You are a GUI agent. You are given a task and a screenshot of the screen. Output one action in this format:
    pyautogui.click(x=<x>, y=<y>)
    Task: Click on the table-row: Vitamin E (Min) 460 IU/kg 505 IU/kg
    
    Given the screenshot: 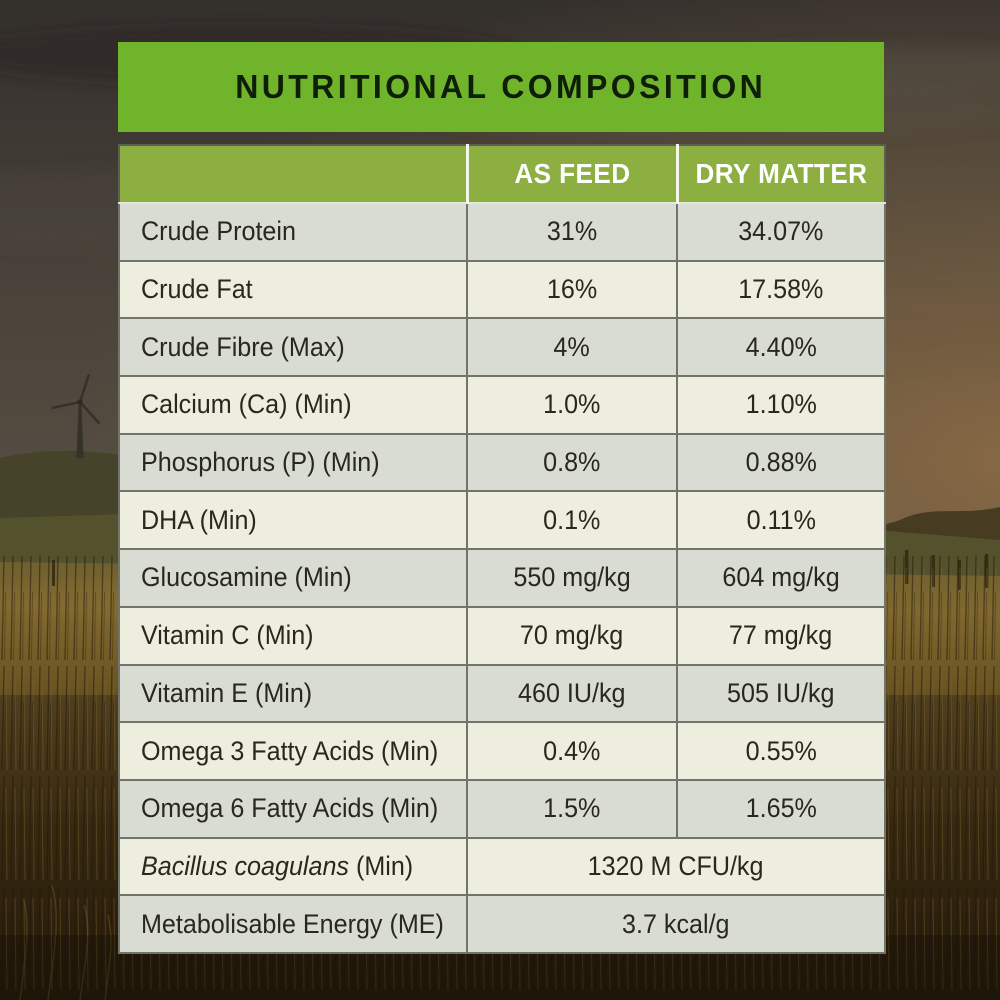 What is the action you would take?
    pyautogui.click(x=502, y=693)
    